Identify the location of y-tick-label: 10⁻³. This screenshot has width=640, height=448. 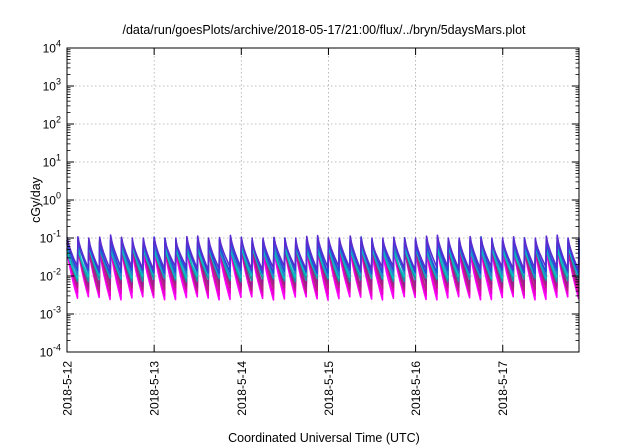
(50, 313).